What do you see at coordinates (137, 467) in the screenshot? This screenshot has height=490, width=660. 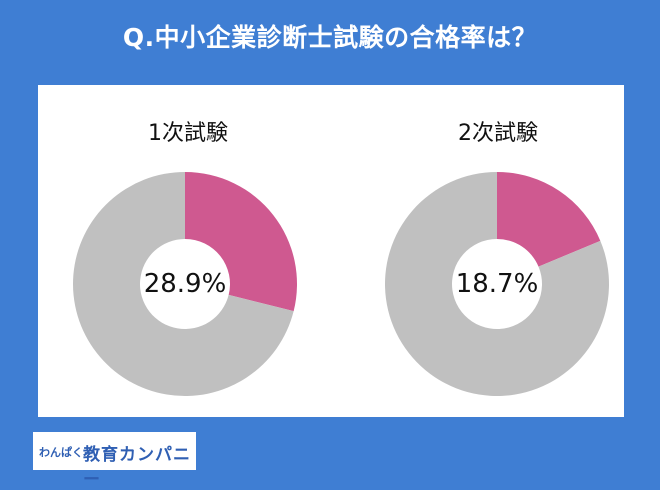 I see `logo-main-text: 教育カンパニー` at bounding box center [137, 467].